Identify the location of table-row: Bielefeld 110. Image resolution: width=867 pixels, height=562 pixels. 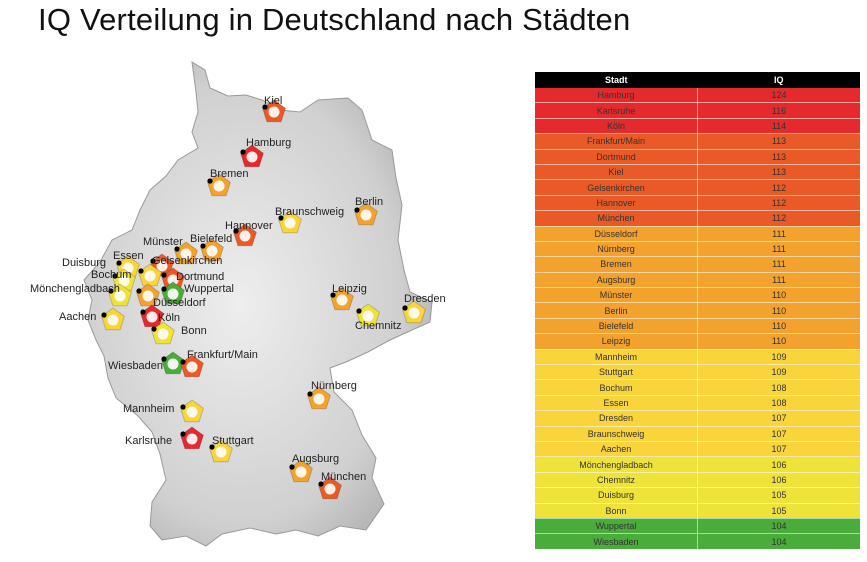
(697, 326).